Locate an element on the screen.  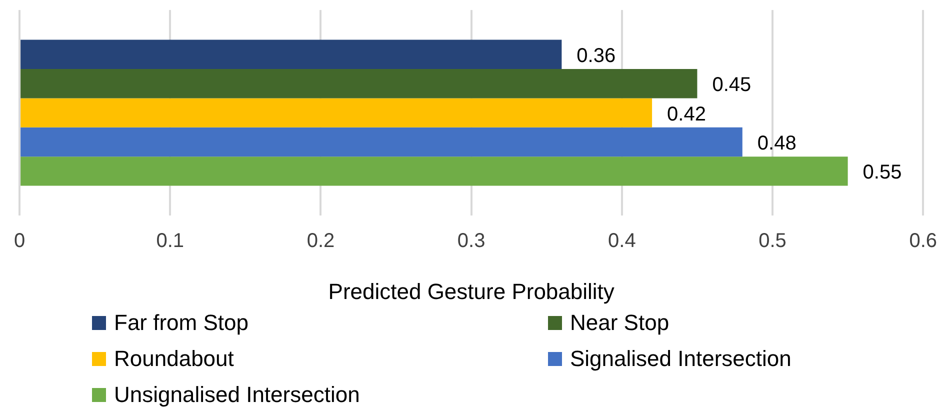
data-label: 0.42 is located at coordinates (686, 114).